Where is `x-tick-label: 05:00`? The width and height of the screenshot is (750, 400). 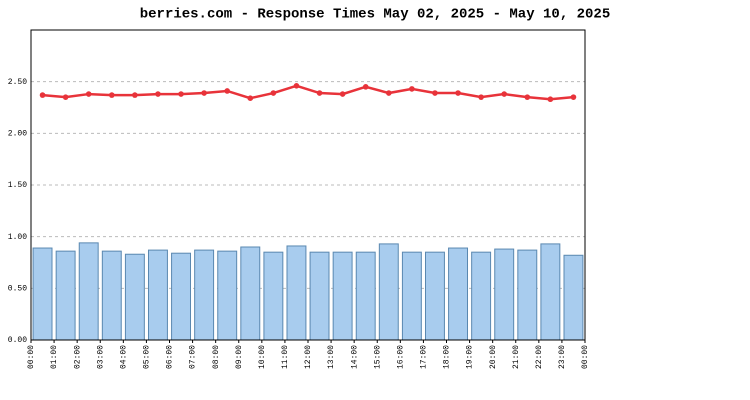 x-tick-label: 05:00 is located at coordinates (147, 357).